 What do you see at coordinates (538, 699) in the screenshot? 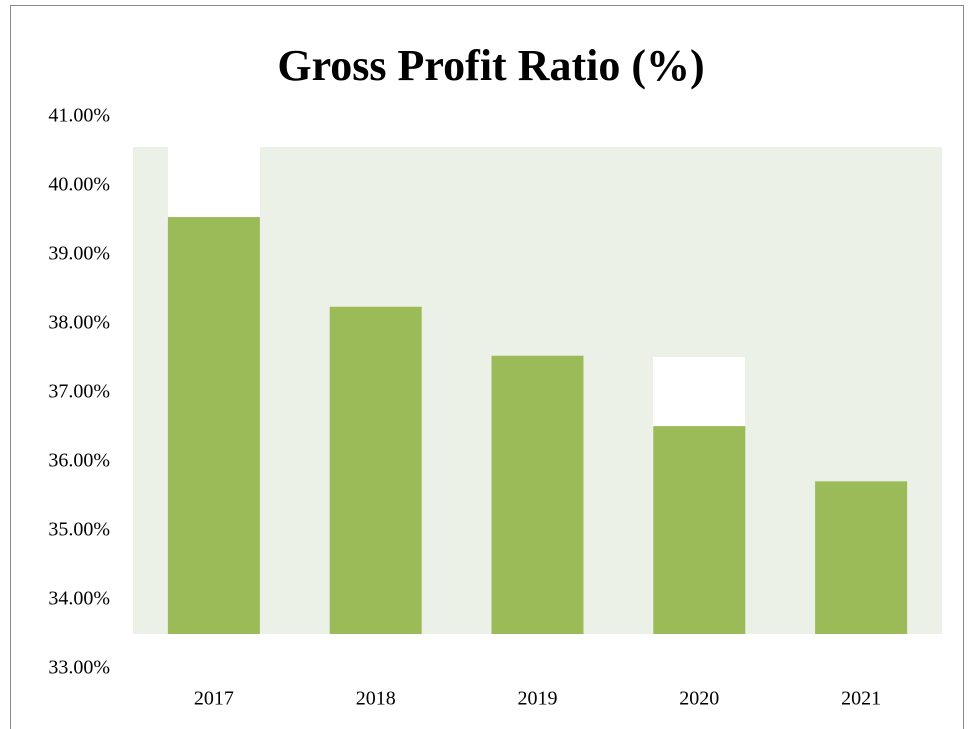
I see `x-tick-label: 2019` at bounding box center [538, 699].